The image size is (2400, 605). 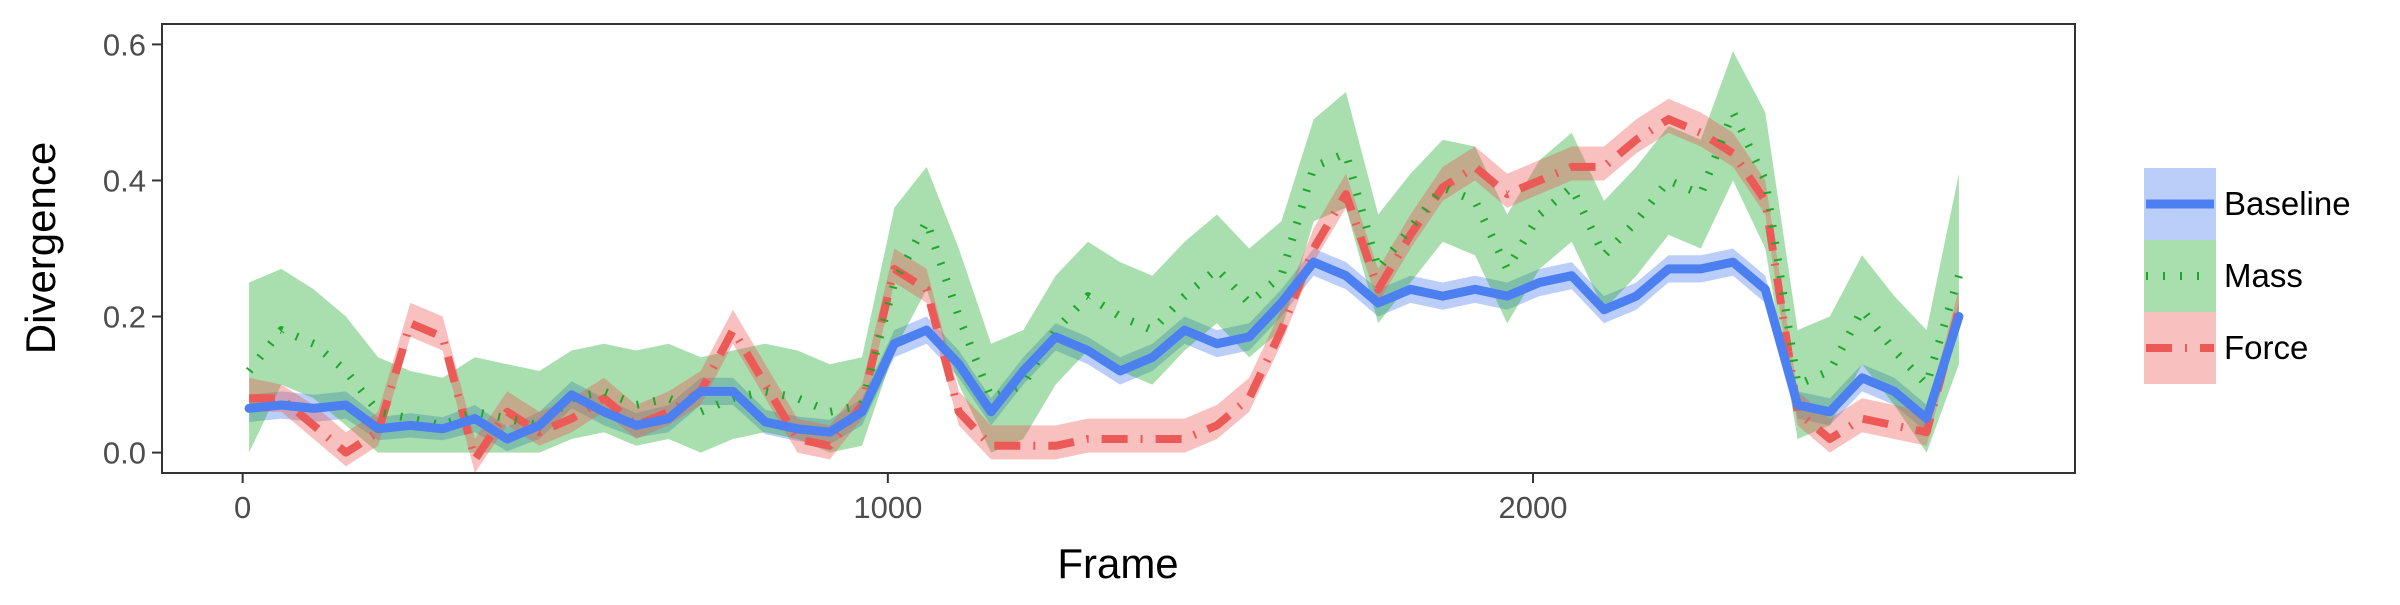 I want to click on x-tick-label: 0, so click(x=242, y=507).